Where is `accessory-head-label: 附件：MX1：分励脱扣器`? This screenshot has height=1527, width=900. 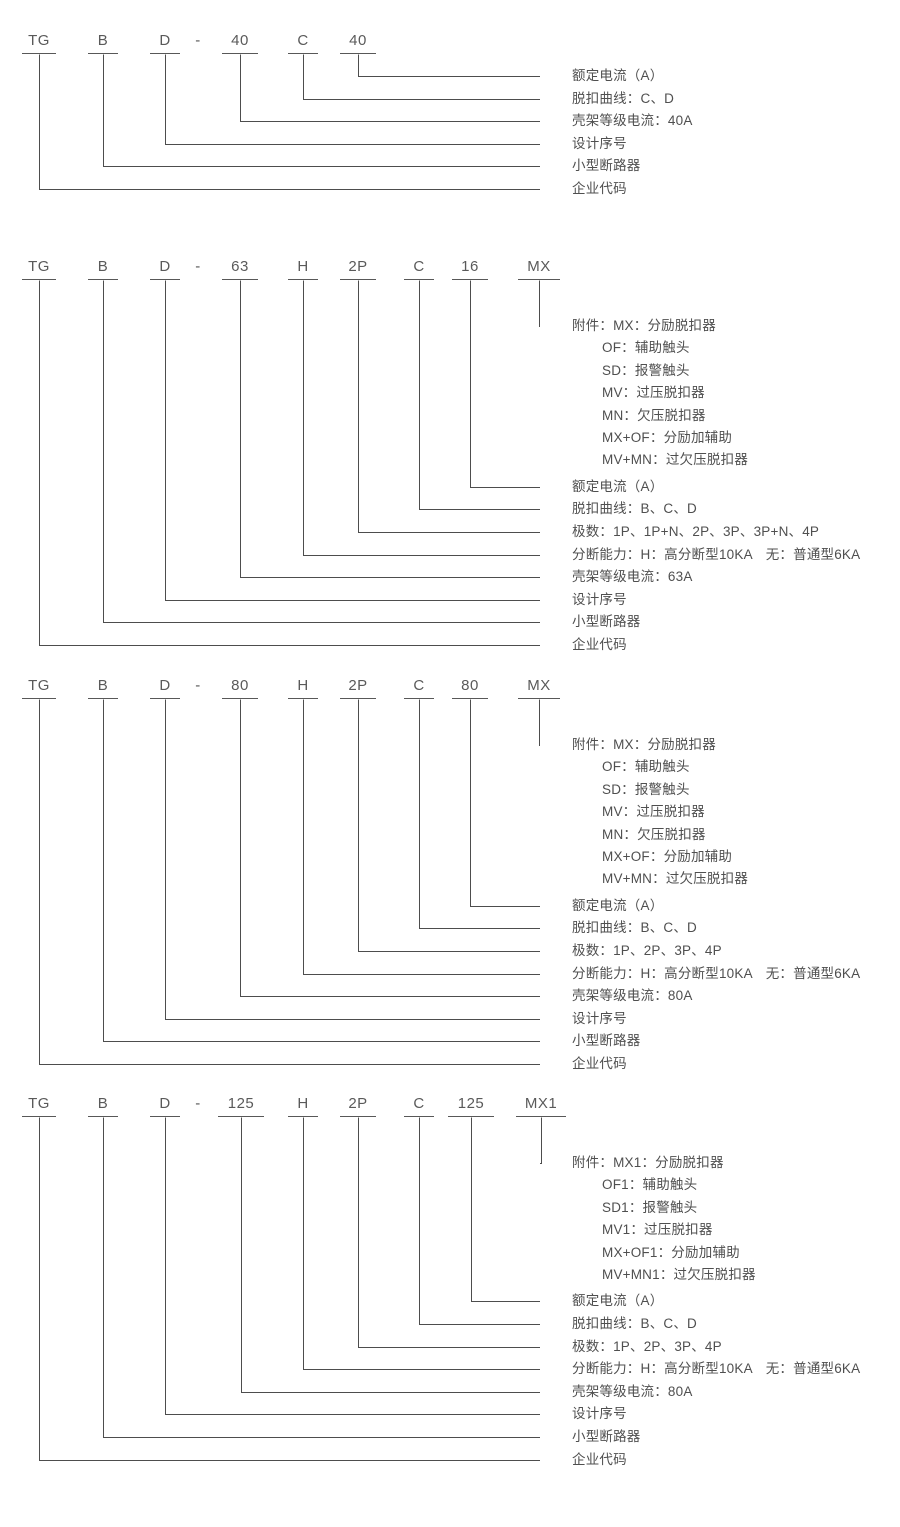 accessory-head-label: 附件：MX1：分励脱扣器 is located at coordinates (648, 1162).